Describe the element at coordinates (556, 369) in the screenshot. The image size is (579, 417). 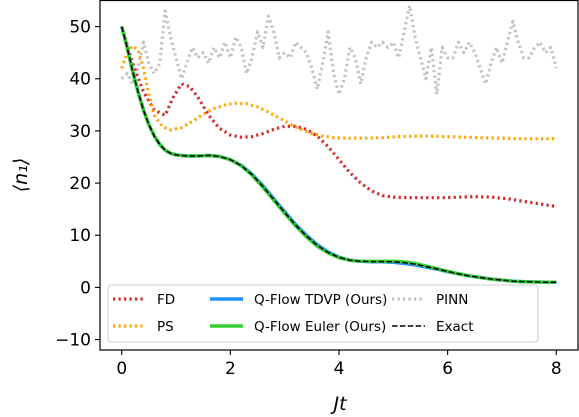
I see `x-tick-label: 8` at that location.